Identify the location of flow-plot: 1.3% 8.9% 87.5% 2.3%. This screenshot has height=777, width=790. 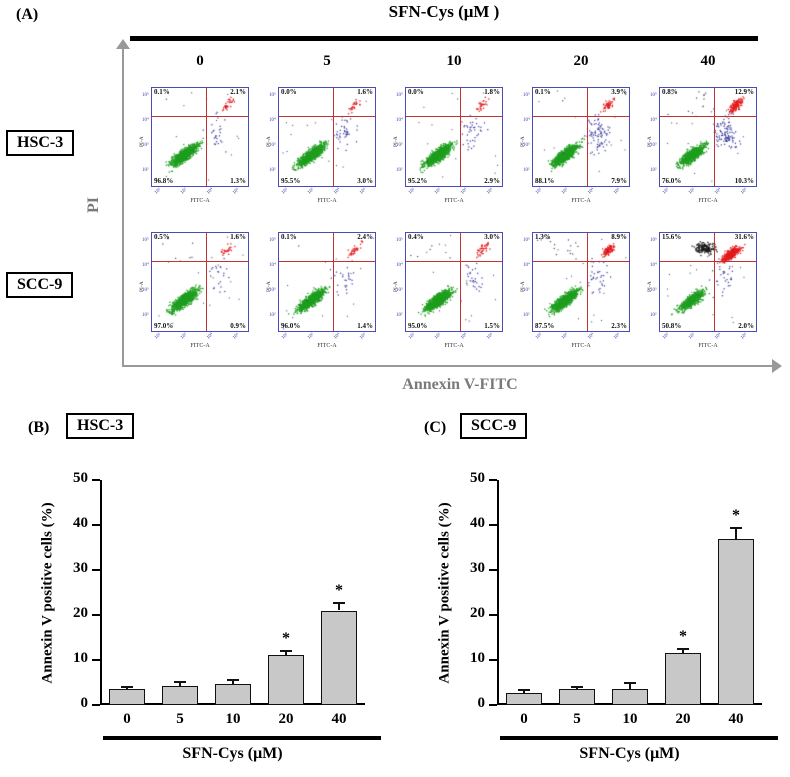
(581, 282).